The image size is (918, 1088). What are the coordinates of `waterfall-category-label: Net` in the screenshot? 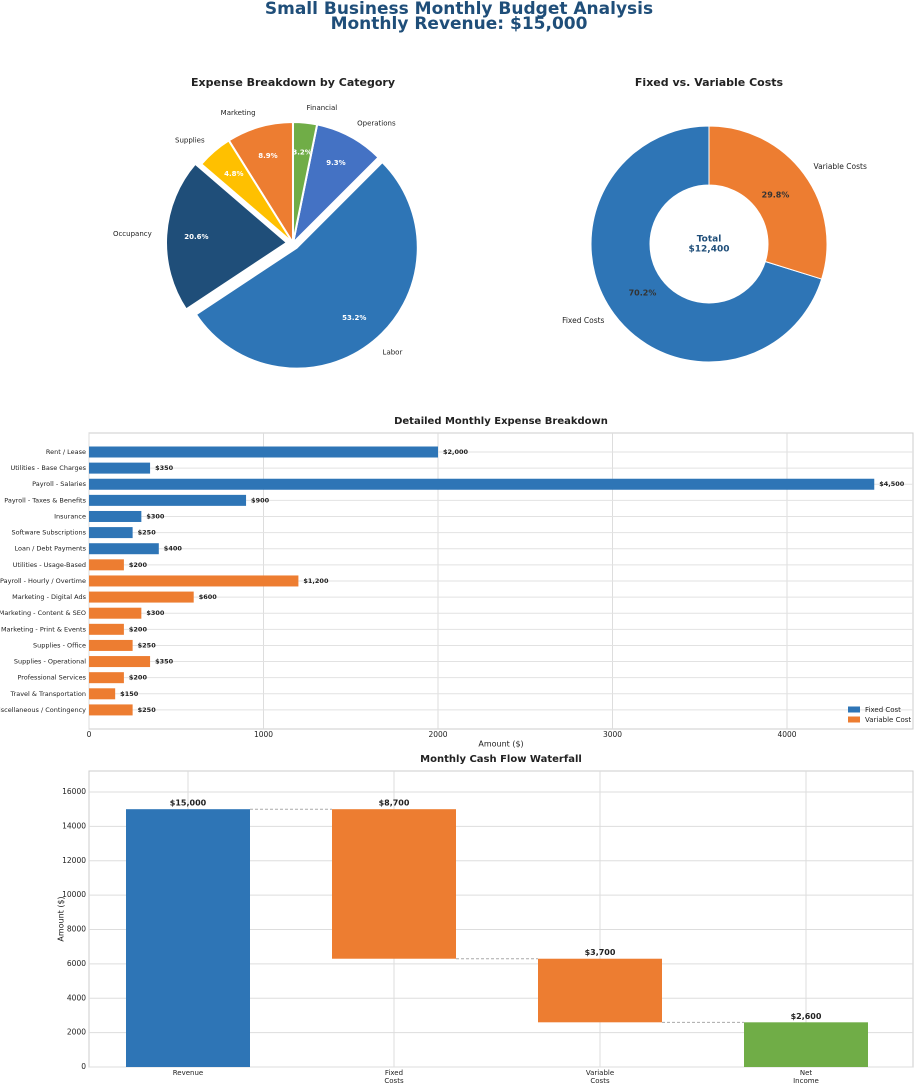 It's located at (806, 1073).